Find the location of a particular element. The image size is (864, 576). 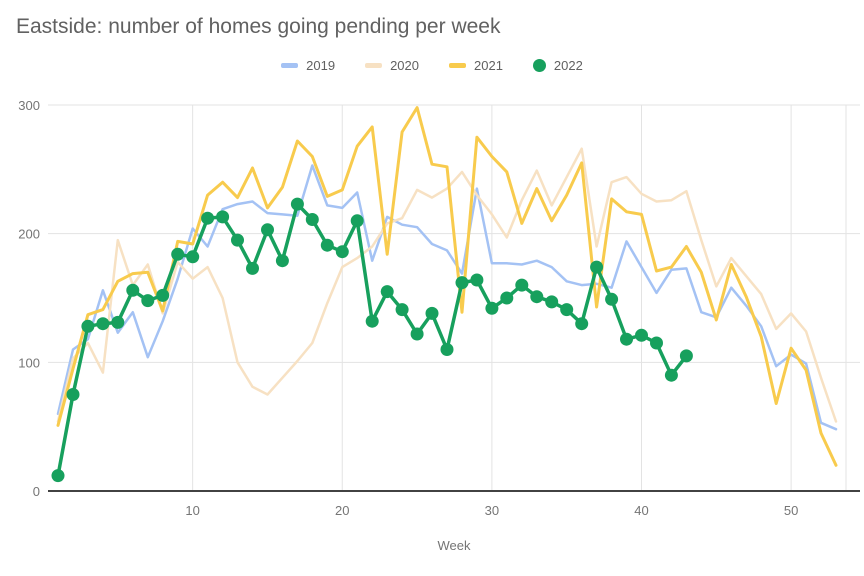

legend-item-2021: 2021 is located at coordinates (476, 65).